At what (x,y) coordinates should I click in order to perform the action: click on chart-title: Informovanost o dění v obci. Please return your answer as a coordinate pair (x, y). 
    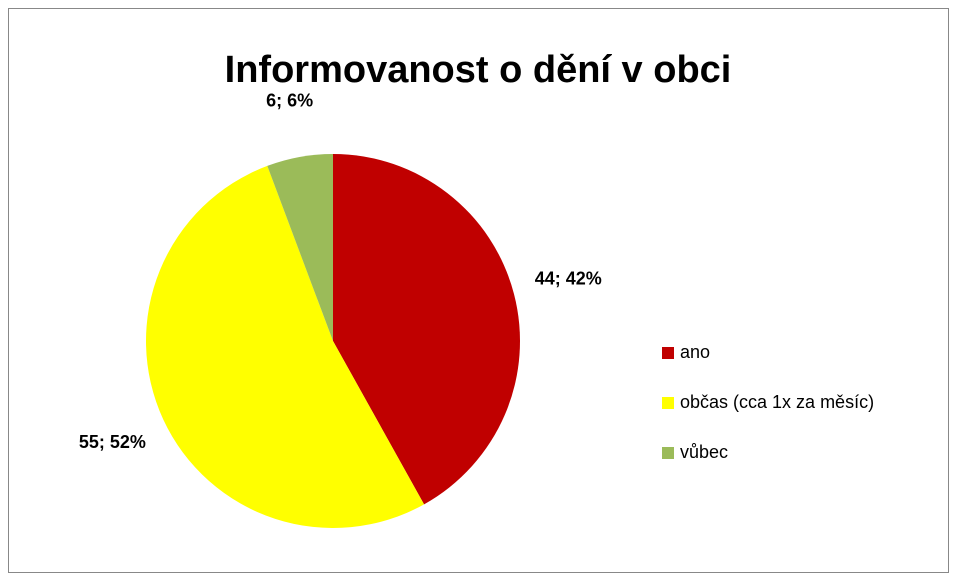
    Looking at the image, I should click on (478, 70).